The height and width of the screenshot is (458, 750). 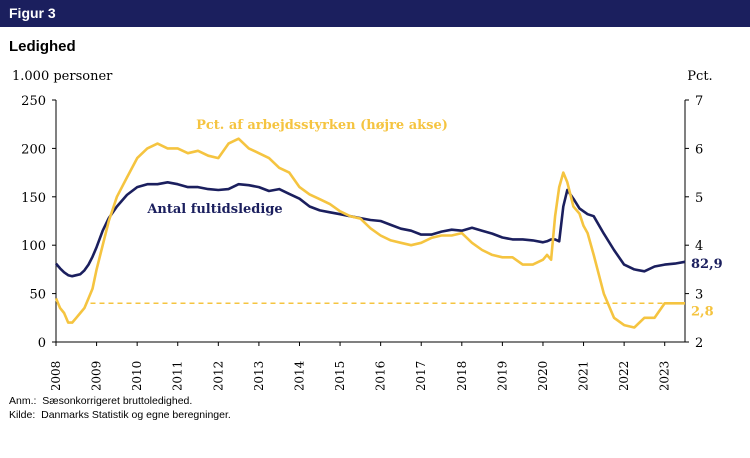 I want to click on x-tick-label: 2014, so click(x=299, y=375).